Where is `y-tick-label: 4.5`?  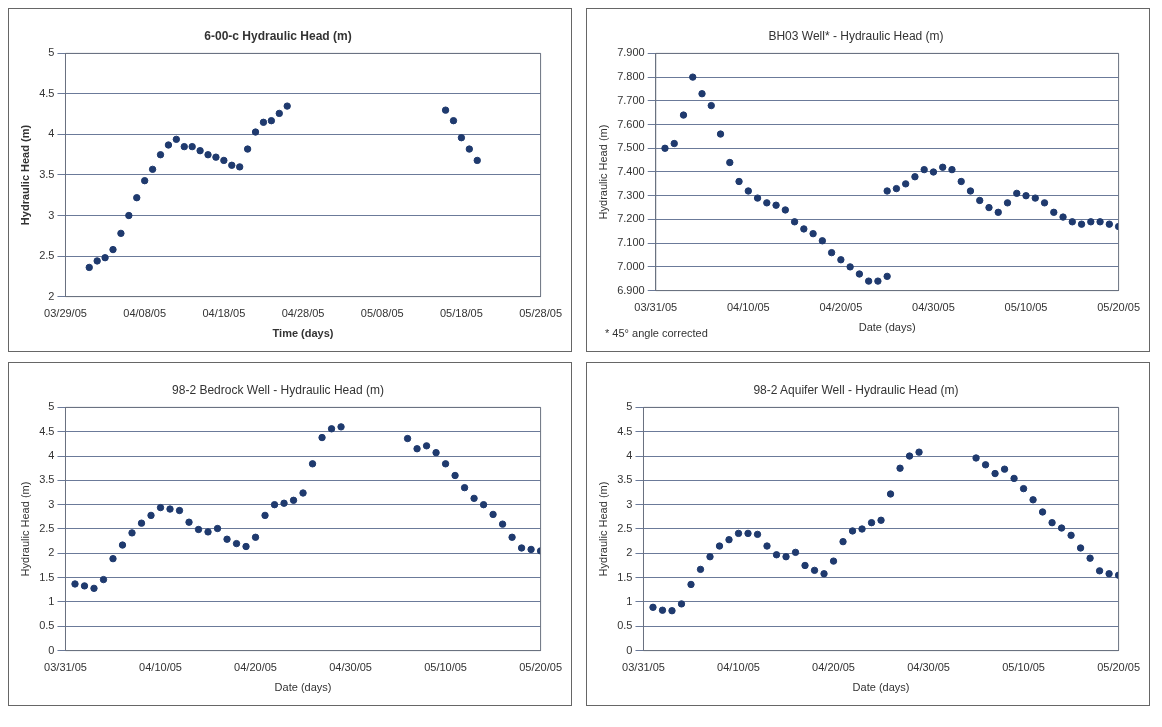
y-tick-label: 4.5 is located at coordinates (47, 92).